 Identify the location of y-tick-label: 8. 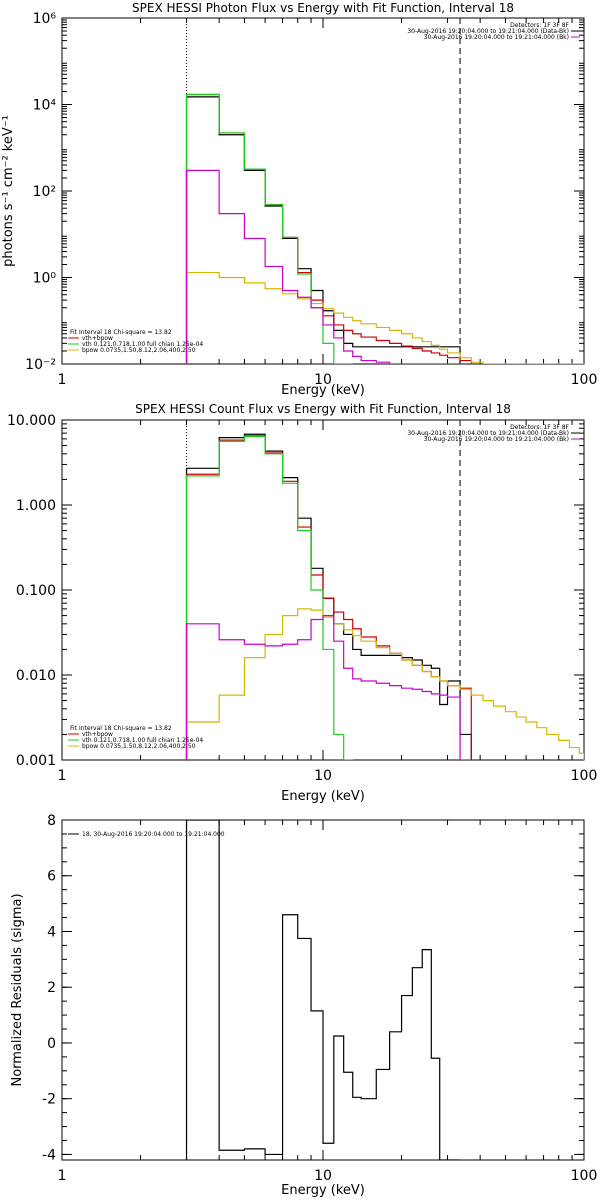
(51, 821).